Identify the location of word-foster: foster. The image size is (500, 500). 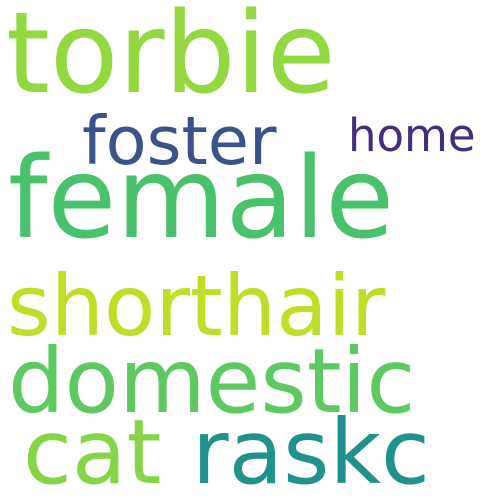
(179, 141).